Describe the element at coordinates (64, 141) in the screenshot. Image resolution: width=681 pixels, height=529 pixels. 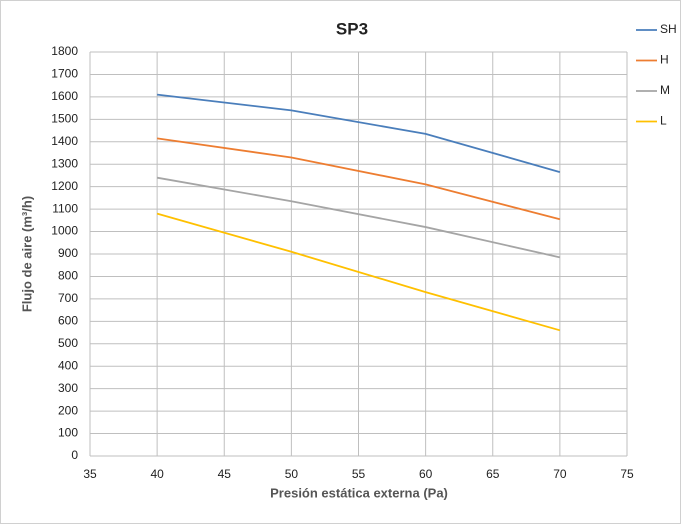
I see `y-tick-label: 1400` at that location.